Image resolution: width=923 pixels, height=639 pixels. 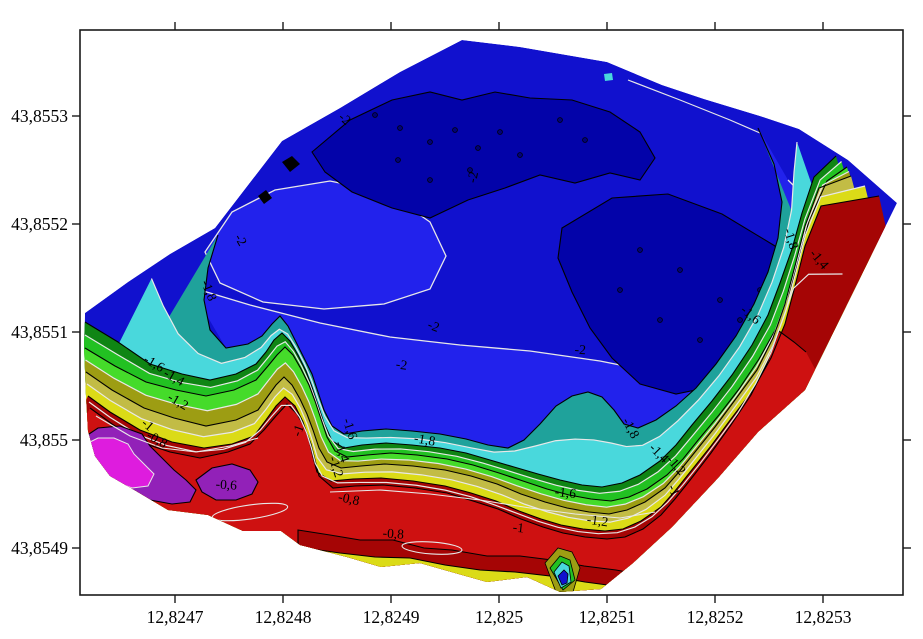 What do you see at coordinates (391, 617) in the screenshot?
I see `x-tick-label: 12,8249` at bounding box center [391, 617].